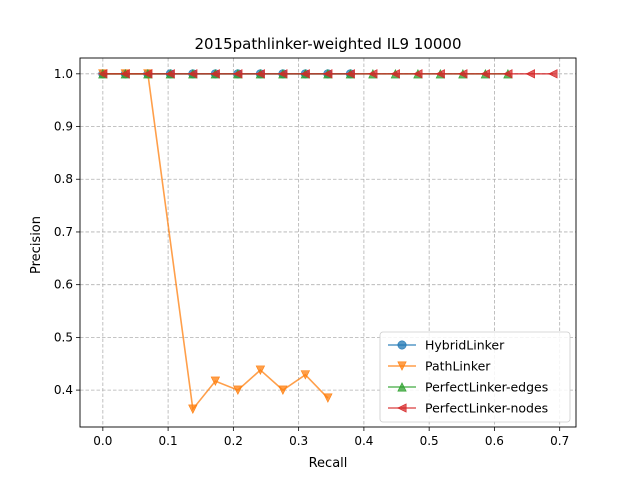  I want to click on legend-item: PerfectLinker-edges, so click(468, 387).